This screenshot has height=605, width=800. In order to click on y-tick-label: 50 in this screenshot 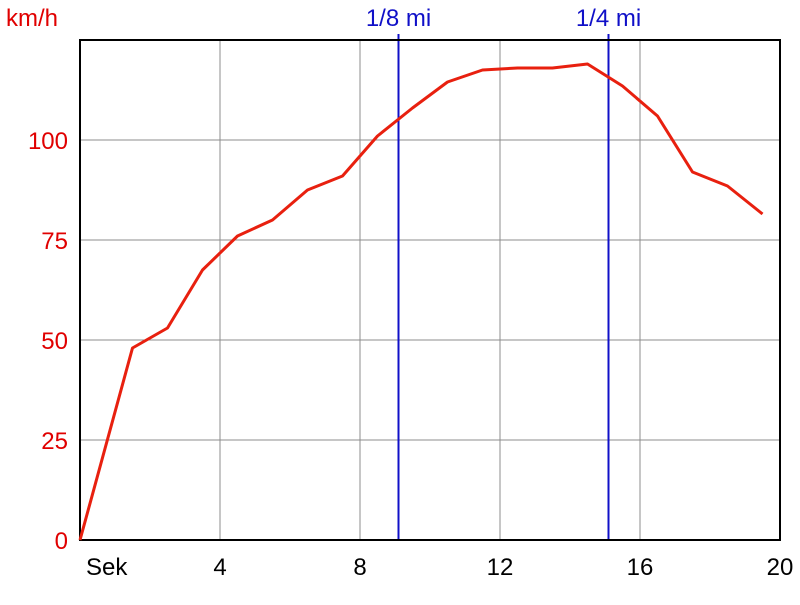, I will do `click(54, 341)`.